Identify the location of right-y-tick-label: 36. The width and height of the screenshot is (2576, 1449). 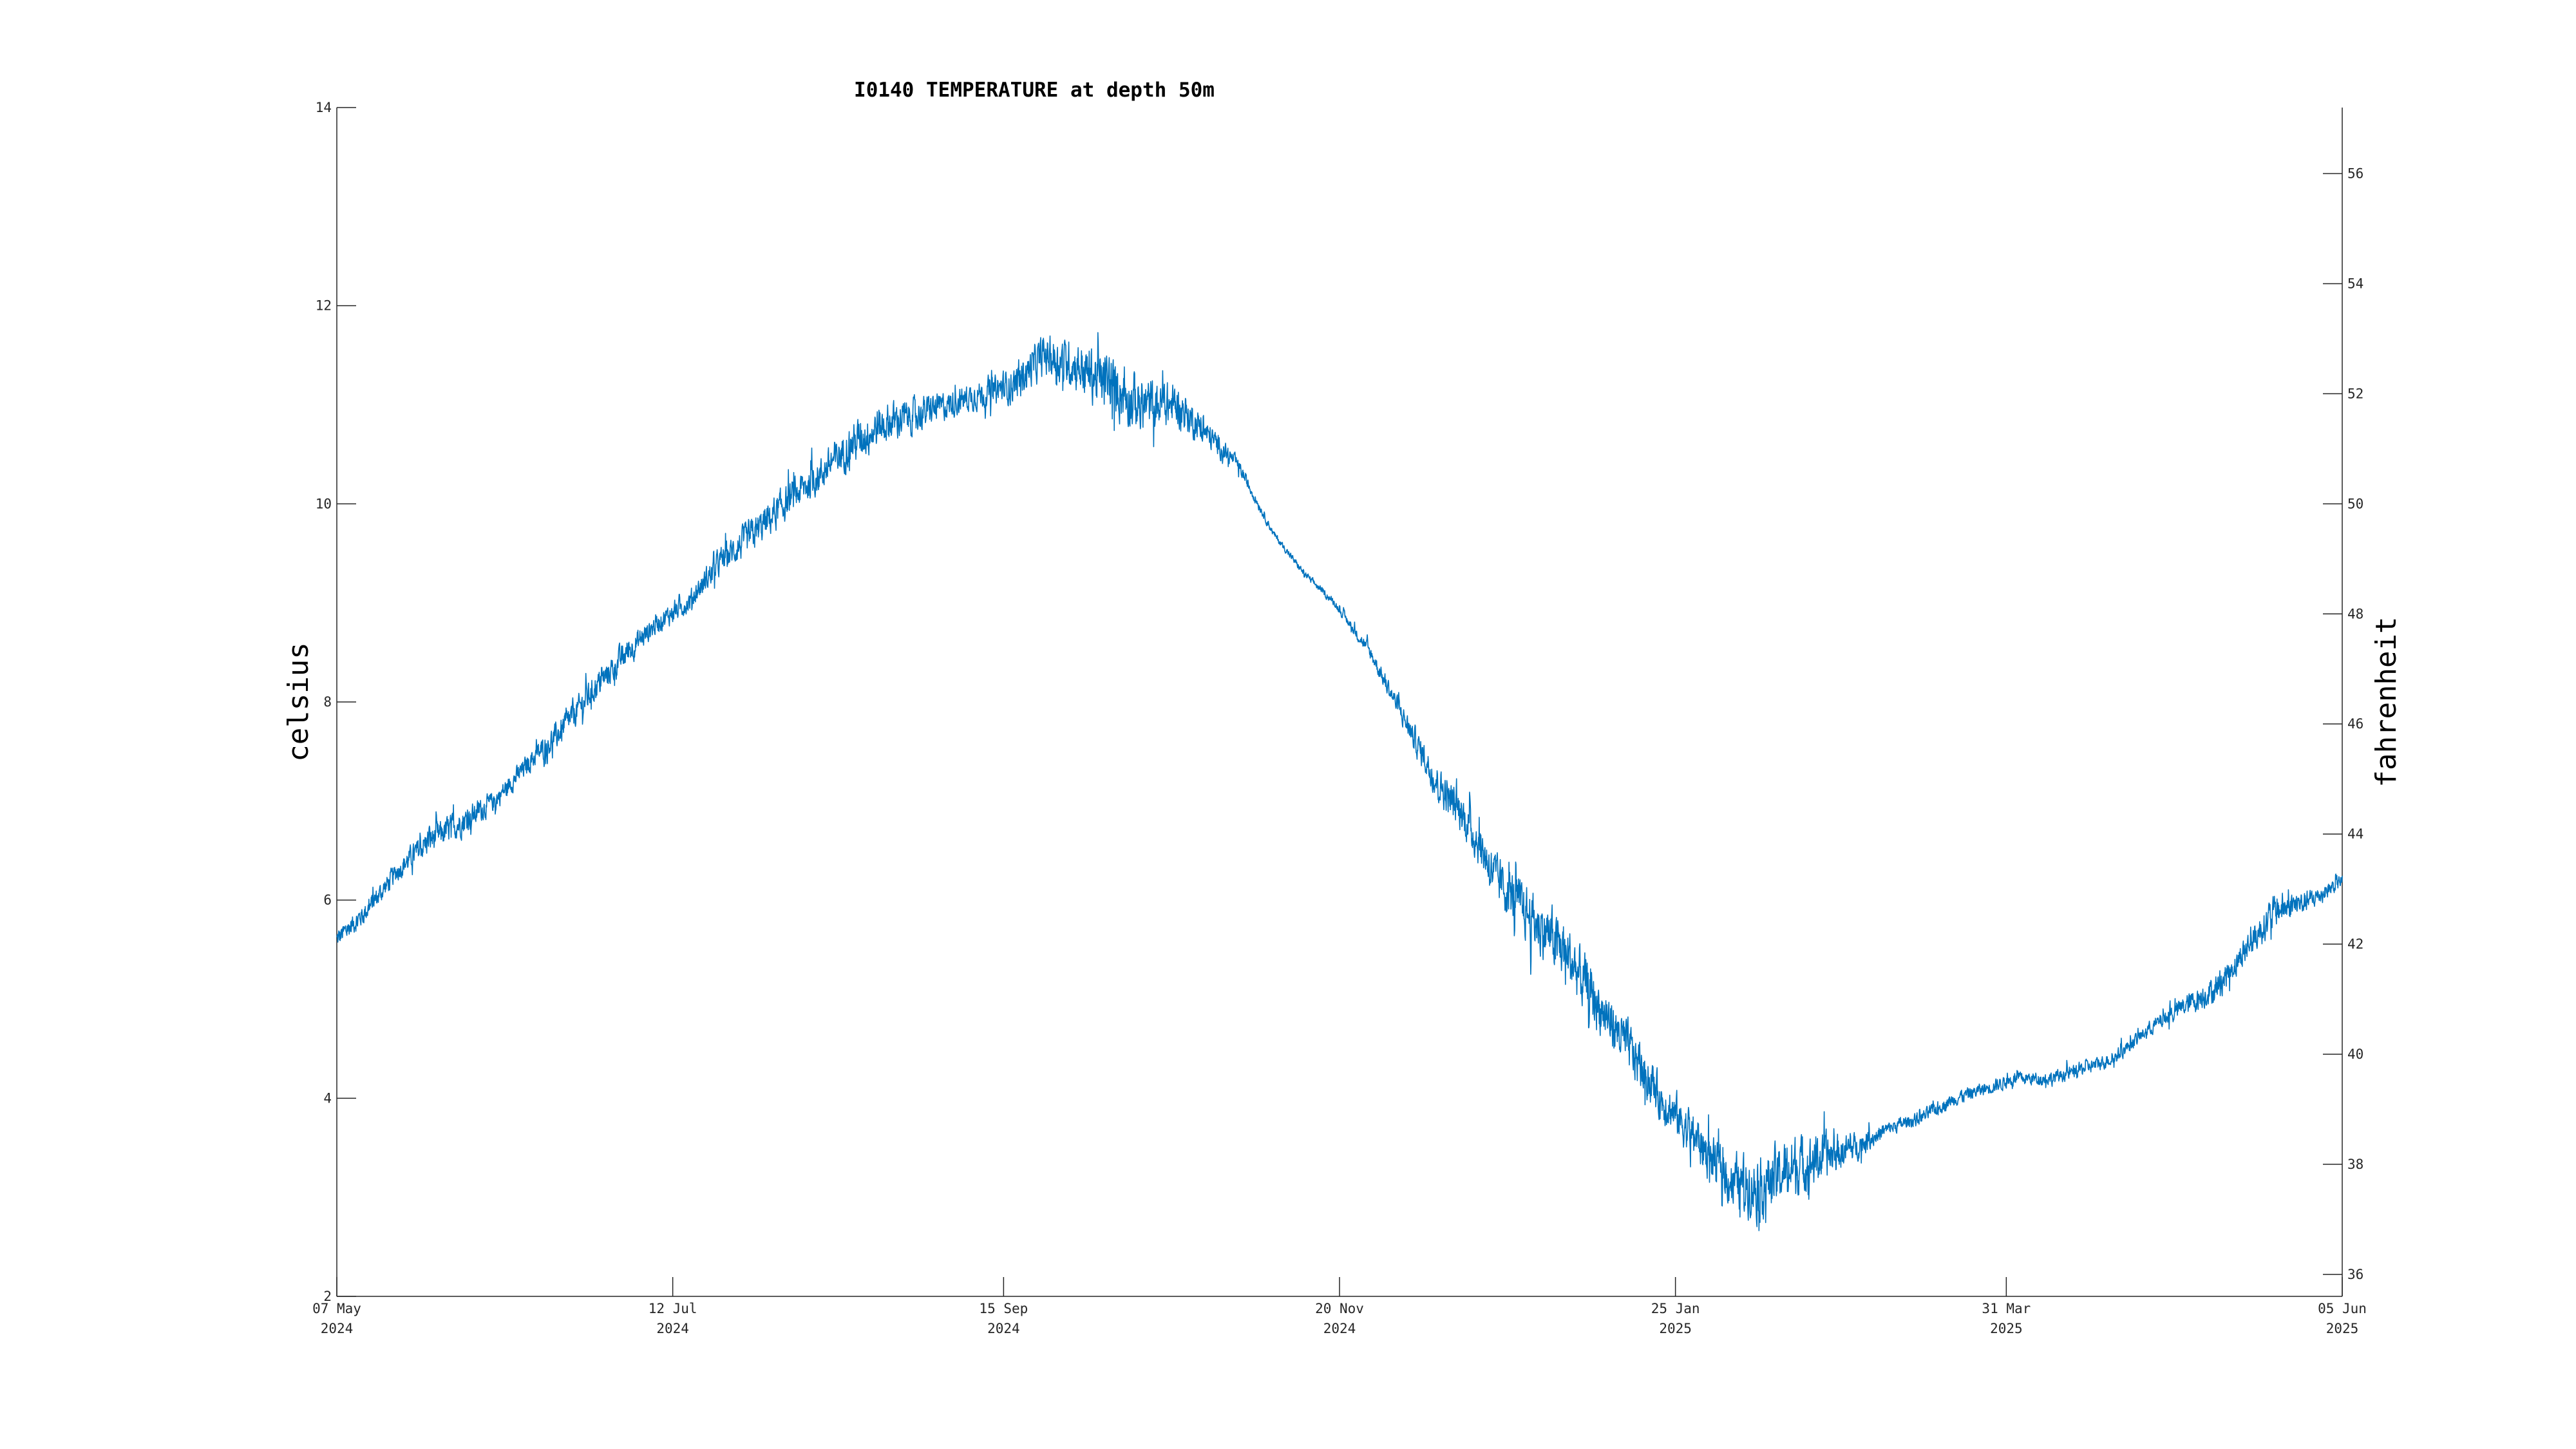
(2355, 1274).